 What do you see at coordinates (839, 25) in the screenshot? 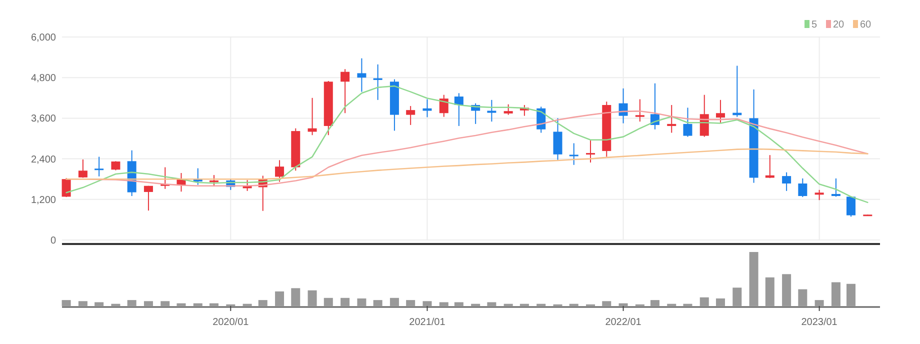
I see `legend-label: 20` at bounding box center [839, 25].